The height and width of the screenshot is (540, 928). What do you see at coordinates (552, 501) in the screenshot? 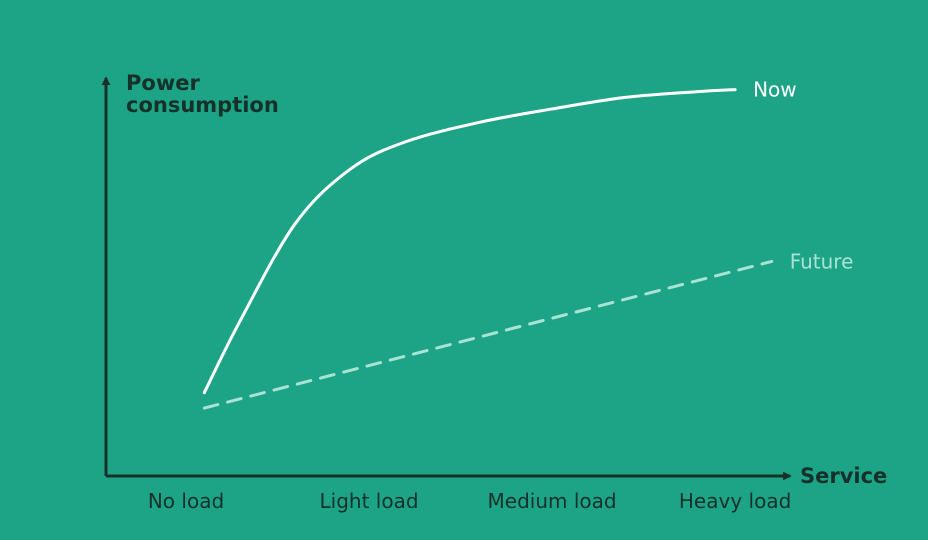
I see `x-tick-label: Medium load` at bounding box center [552, 501].